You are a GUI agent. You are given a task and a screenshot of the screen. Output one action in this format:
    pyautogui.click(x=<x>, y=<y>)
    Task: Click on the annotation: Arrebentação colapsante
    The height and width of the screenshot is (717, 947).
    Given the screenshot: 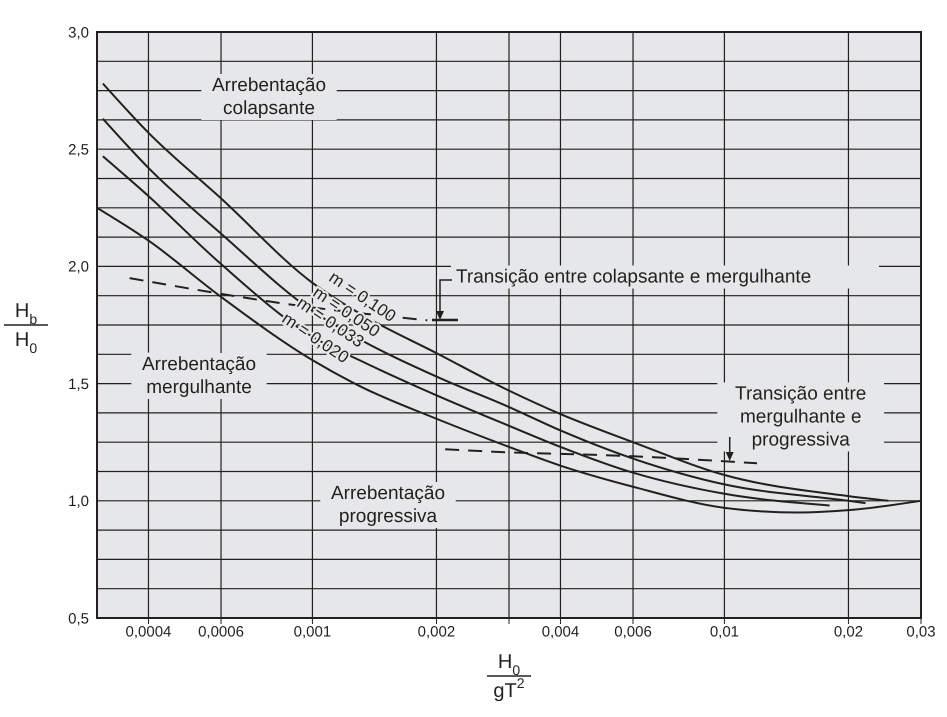 What is the action you would take?
    pyautogui.click(x=269, y=97)
    